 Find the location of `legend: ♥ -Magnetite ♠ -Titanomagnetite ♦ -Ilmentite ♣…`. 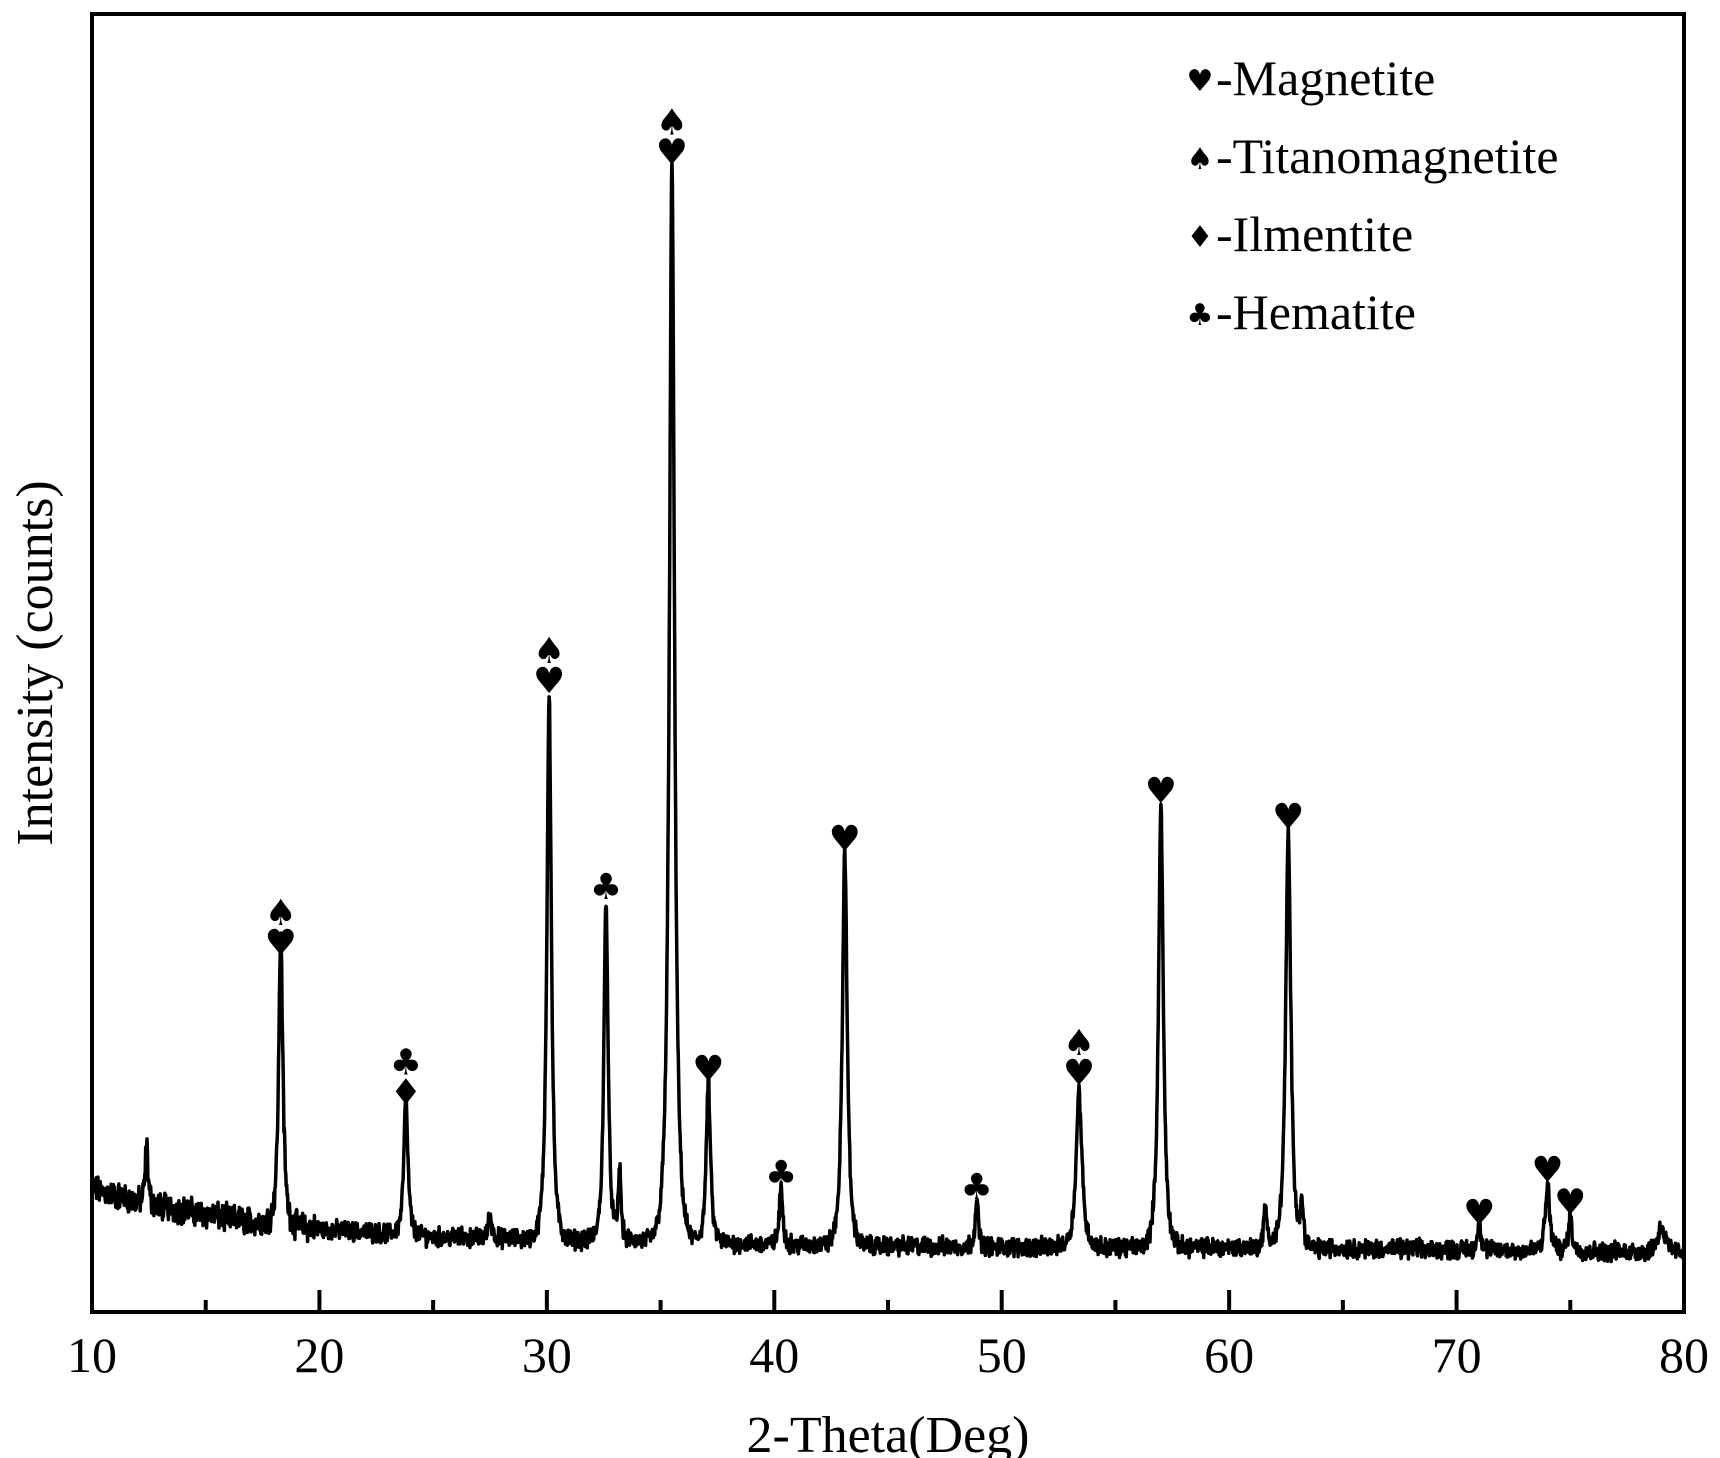

legend: ♥ -Magnetite ♠ -Titanomagnetite ♦ -Ilmentite ♣… is located at coordinates (1373, 195).